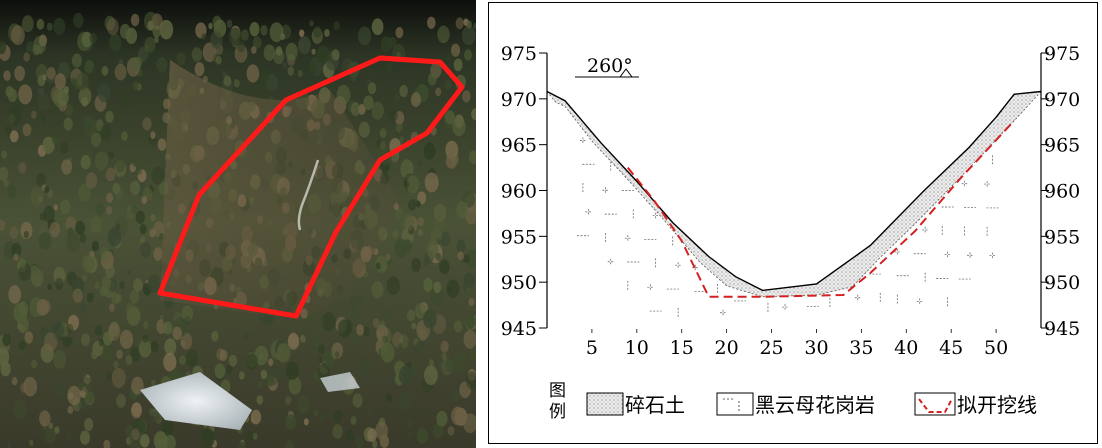 This screenshot has height=448, width=1102. Describe the element at coordinates (196, 401) in the screenshot. I see `snow-patch` at that location.